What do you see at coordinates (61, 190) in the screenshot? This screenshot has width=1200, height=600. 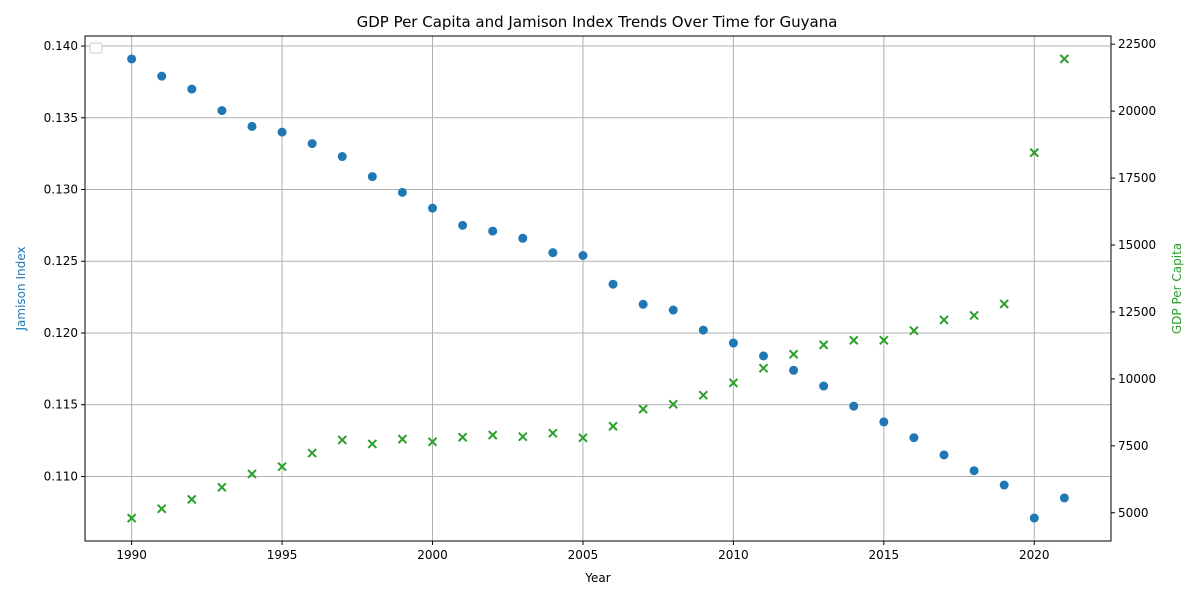 I see `y-left-tick-label: 0.130` at bounding box center [61, 190].